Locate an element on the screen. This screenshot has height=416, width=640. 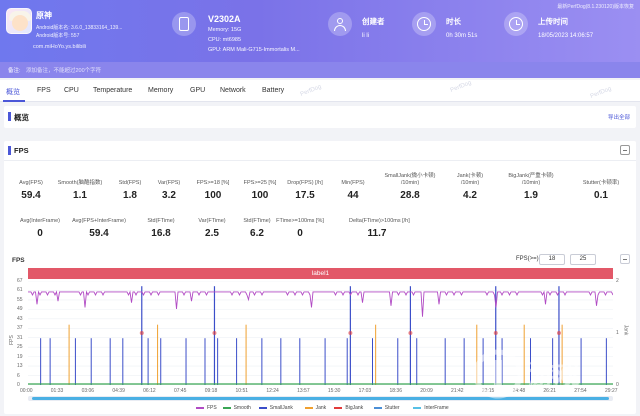
stat-row1-11: Stutter(卡顿率) 0.1 is located at coordinates (601, 190).